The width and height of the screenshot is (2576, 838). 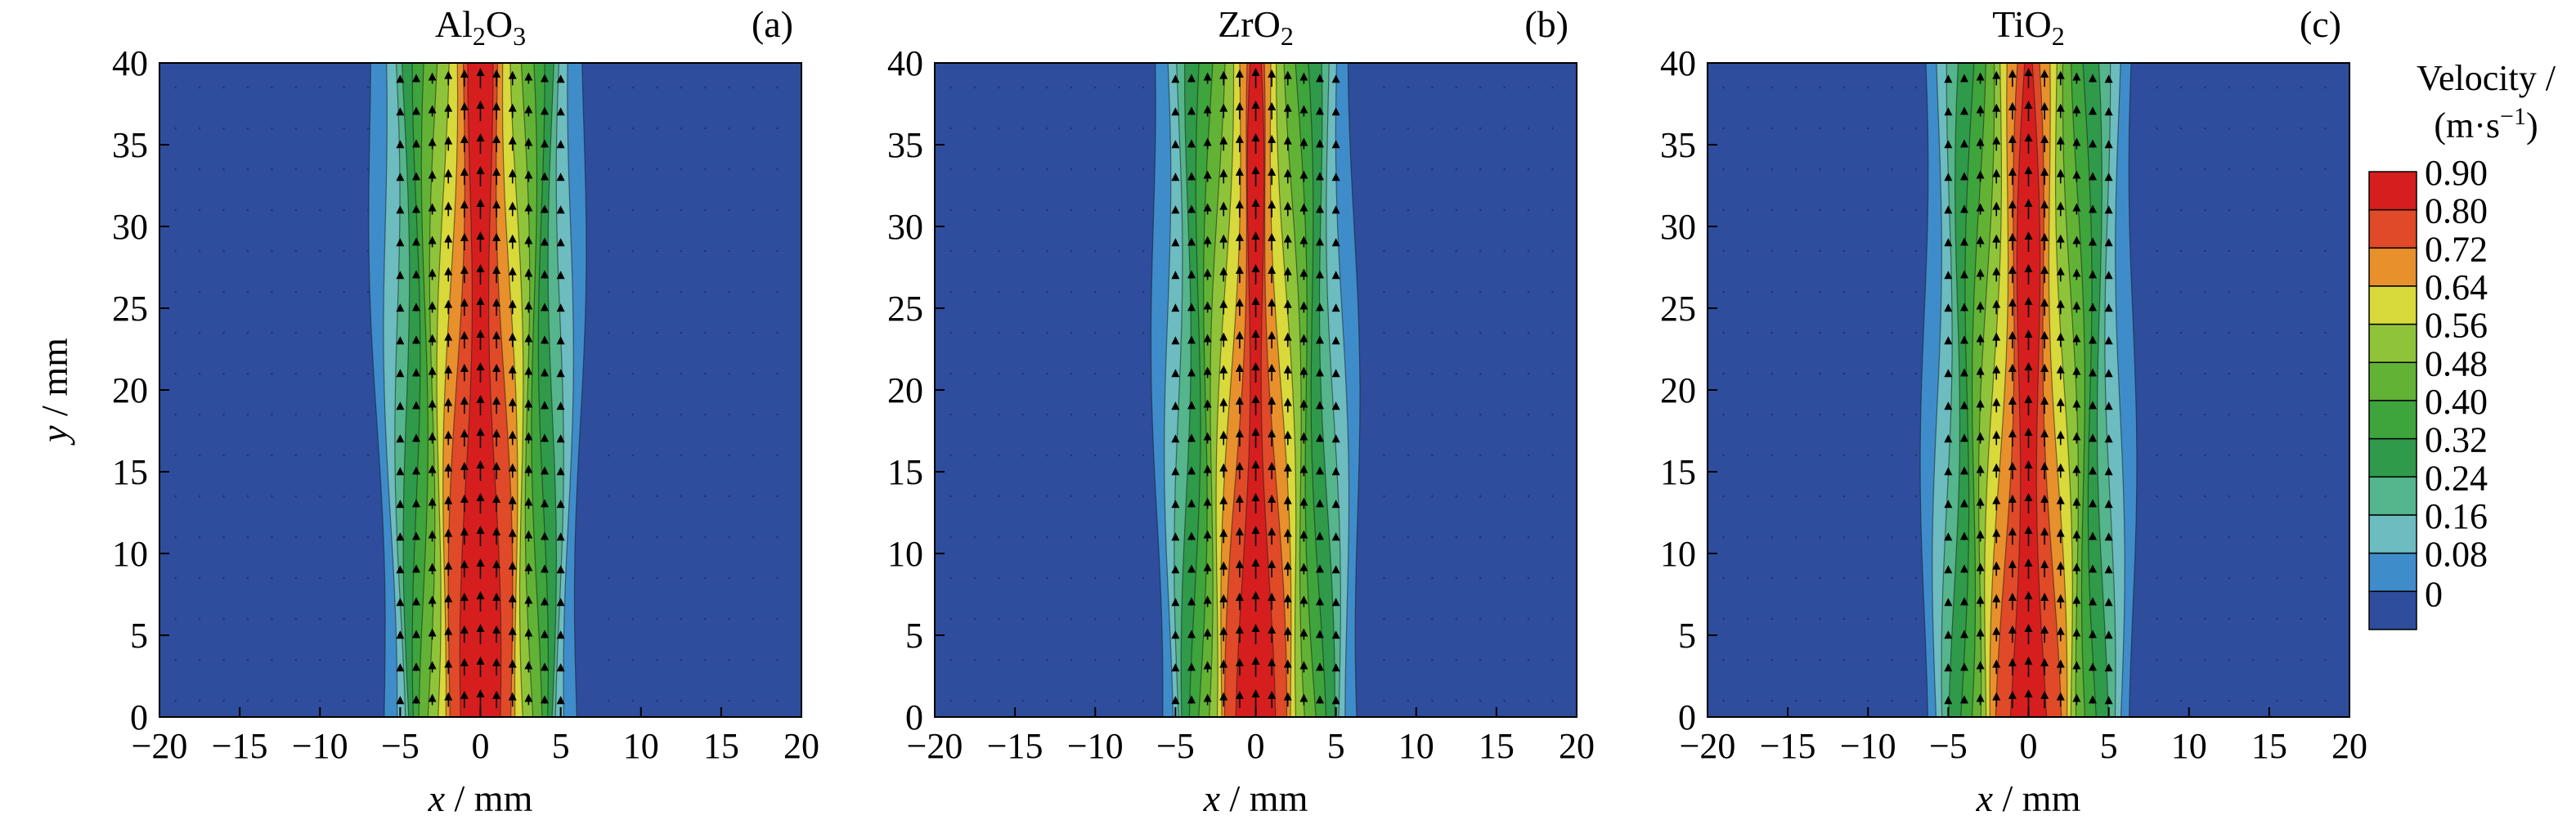 I want to click on contour-band-0.90, so click(x=2029, y=390).